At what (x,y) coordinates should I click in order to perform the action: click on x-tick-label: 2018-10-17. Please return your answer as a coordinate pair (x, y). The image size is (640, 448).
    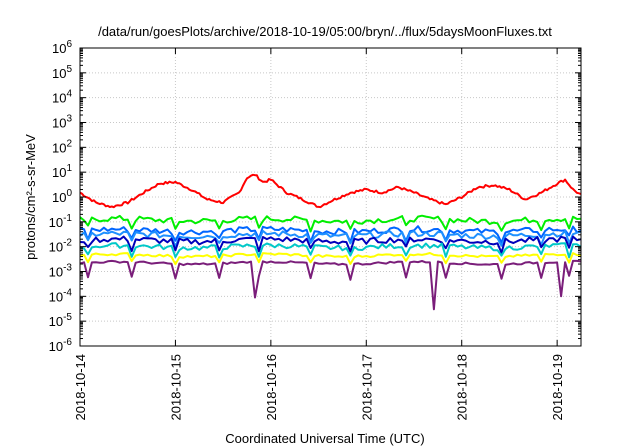
    Looking at the image, I should click on (366, 387).